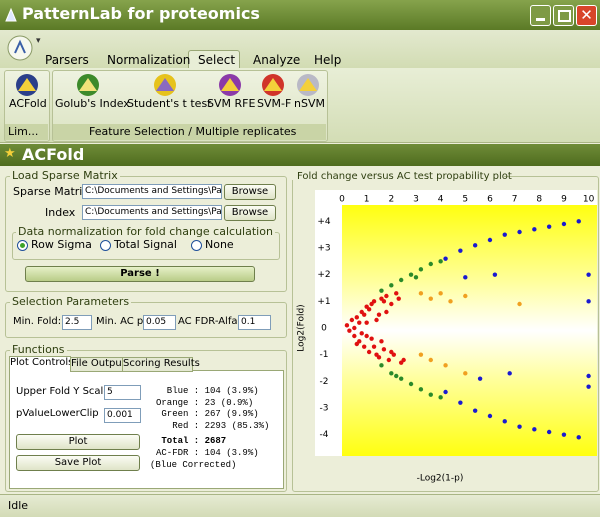  Describe the element at coordinates (38, 349) in the screenshot. I see `group-title: Functions` at that location.